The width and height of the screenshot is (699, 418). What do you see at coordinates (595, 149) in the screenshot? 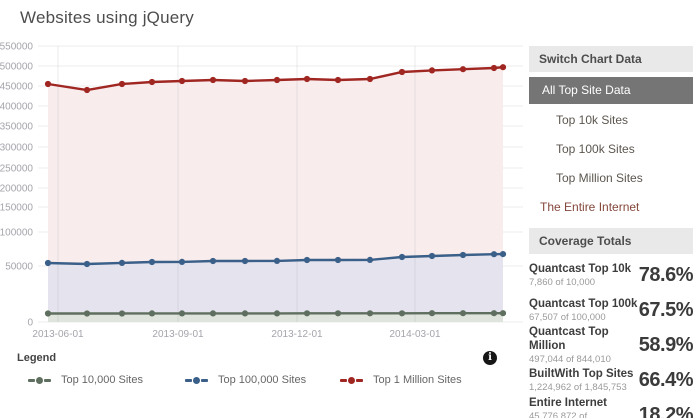
I see `sidebar-item-top-100k-sites: Top 100k Sites` at bounding box center [595, 149].